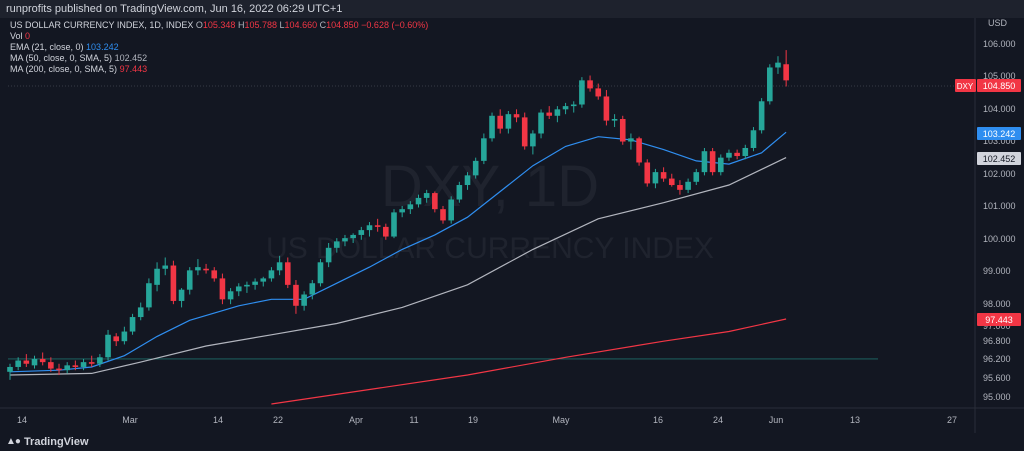 This screenshot has width=1024, height=451. Describe the element at coordinates (855, 420) in the screenshot. I see `time-tick-label: 13` at that location.